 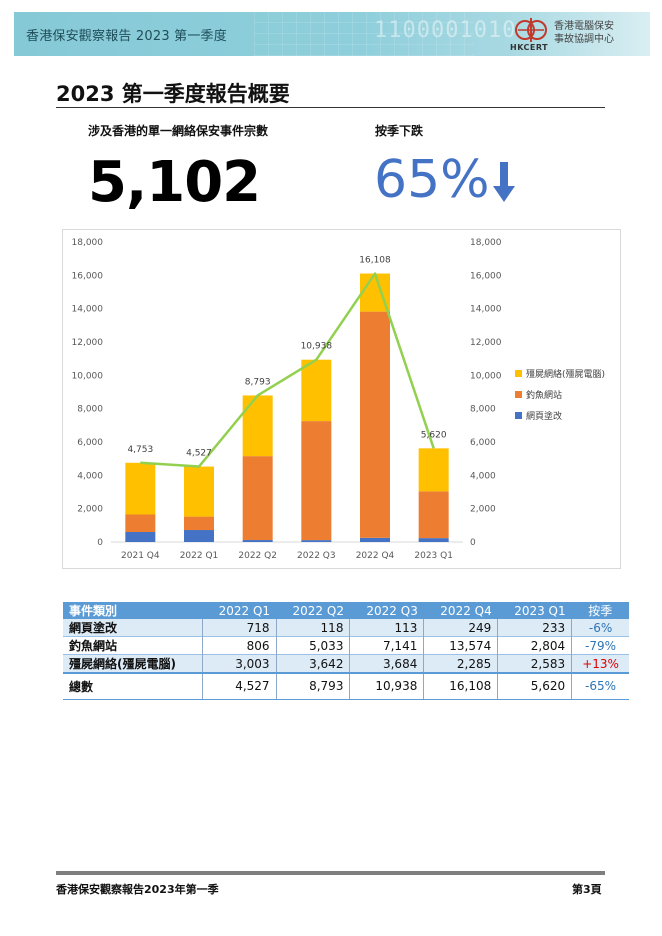 What do you see at coordinates (313, 610) in the screenshot?
I see `table-header-col: 2022 Q2` at bounding box center [313, 610].